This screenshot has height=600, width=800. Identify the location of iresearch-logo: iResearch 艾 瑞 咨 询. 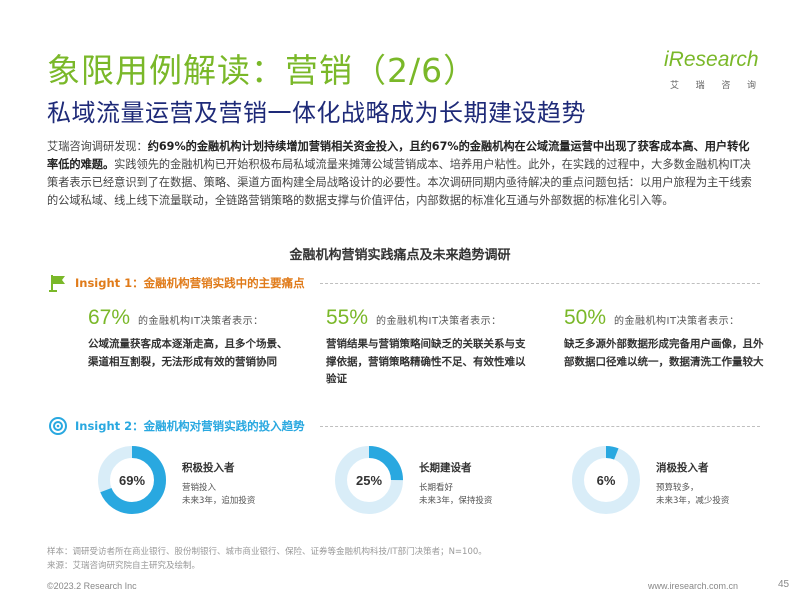
(712, 73).